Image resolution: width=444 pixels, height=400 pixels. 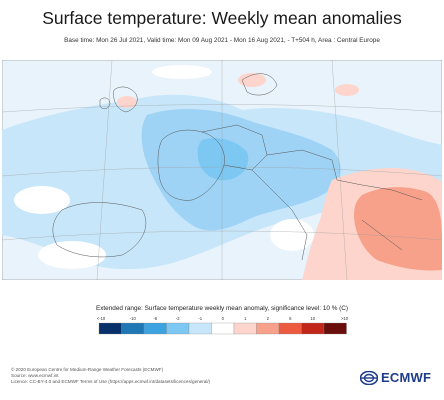 I want to click on warm-patch-baltic, so click(x=347, y=90).